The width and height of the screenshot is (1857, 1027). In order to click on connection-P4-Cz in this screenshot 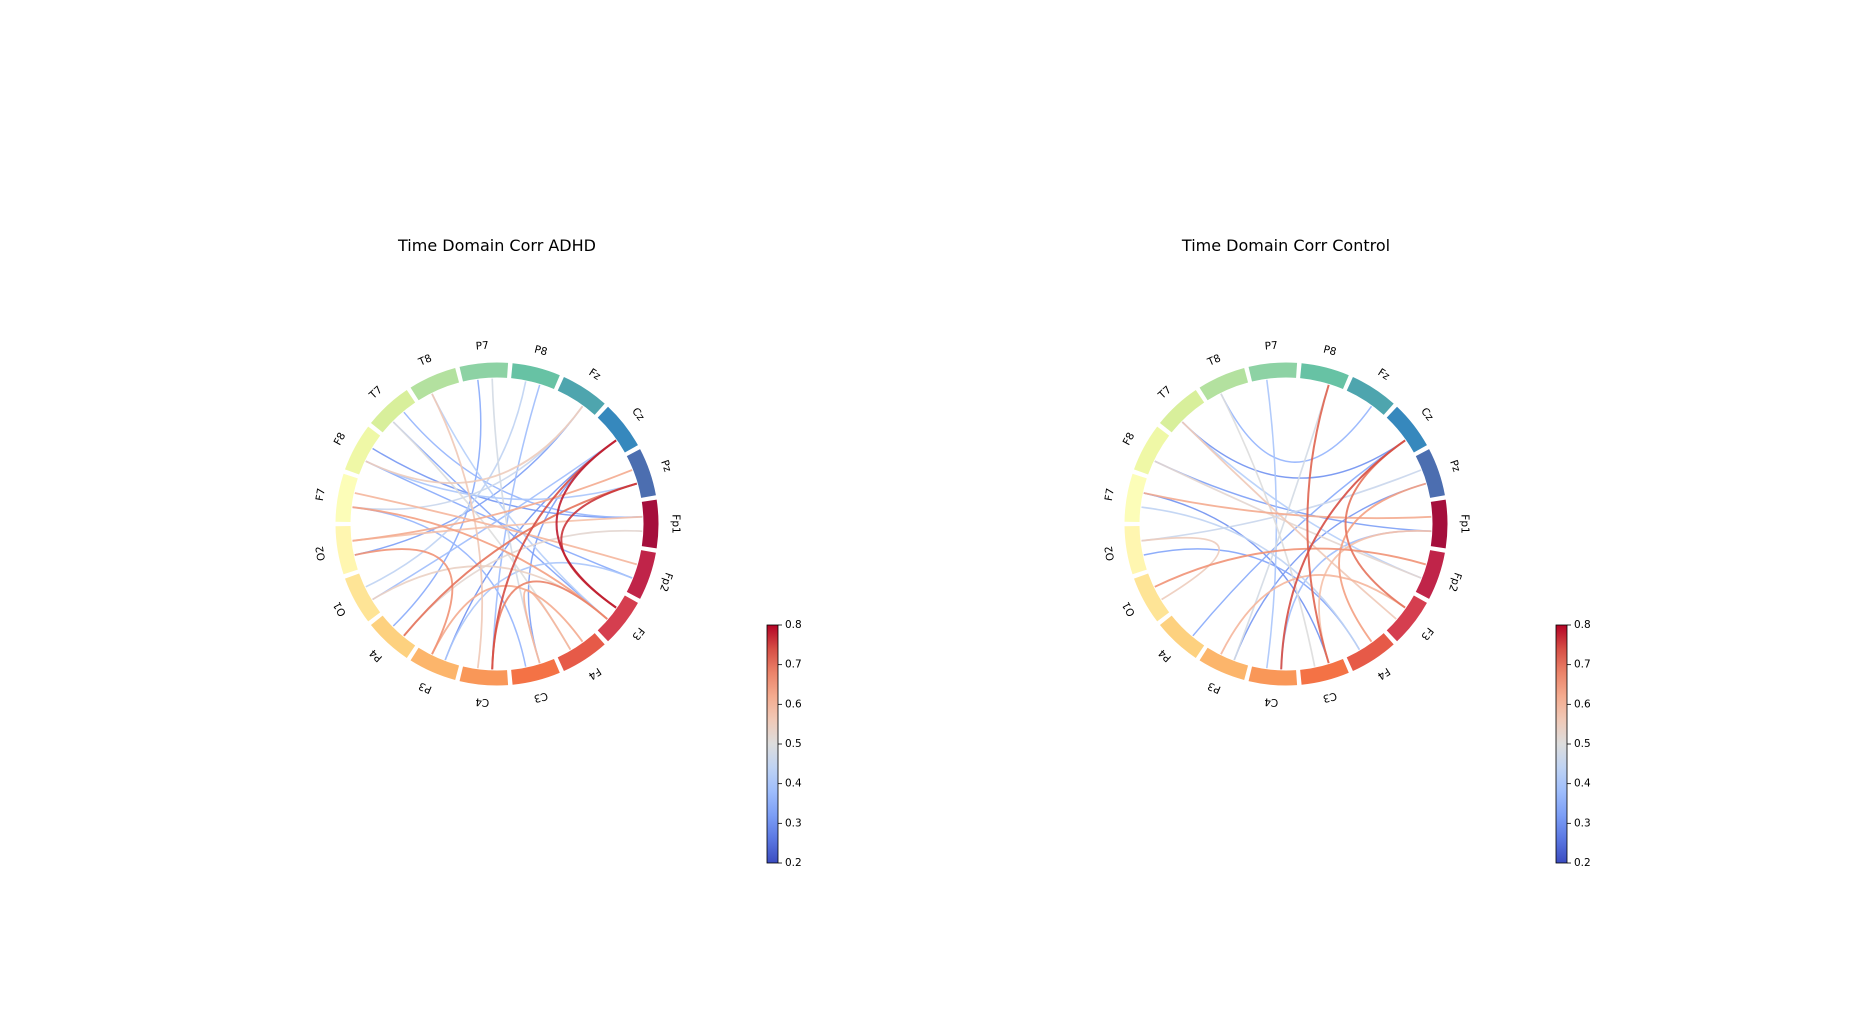, I will do `click(1299, 538)`.